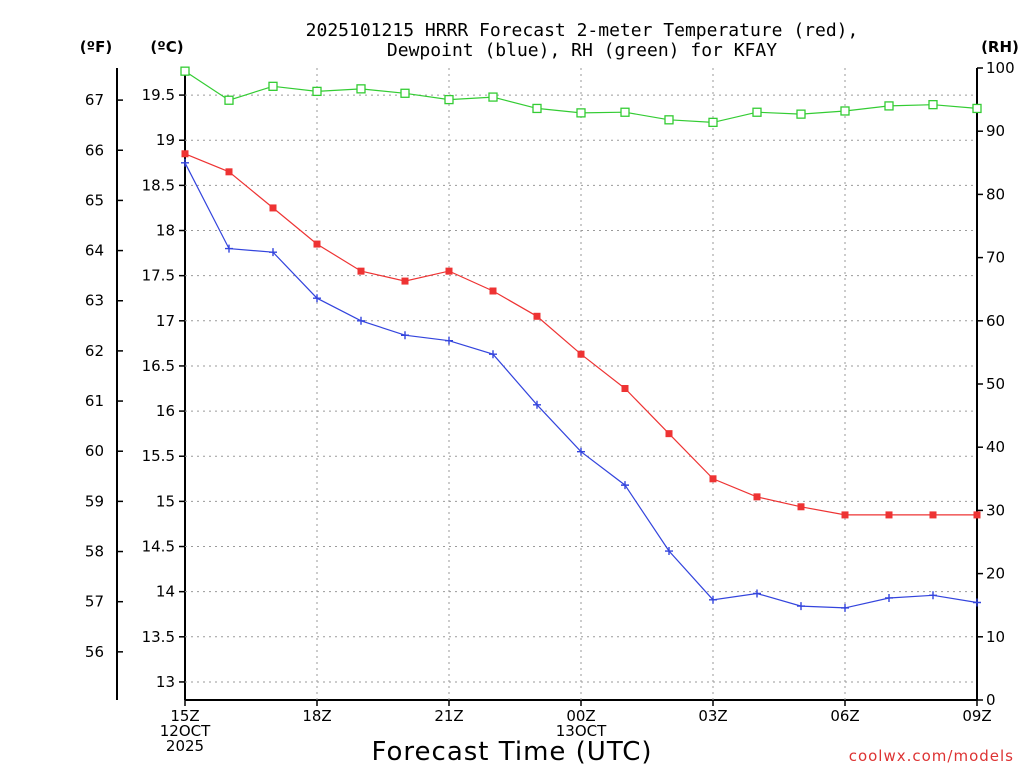  I want to click on fahrenheit-unit-label: (ºF), so click(96, 47).